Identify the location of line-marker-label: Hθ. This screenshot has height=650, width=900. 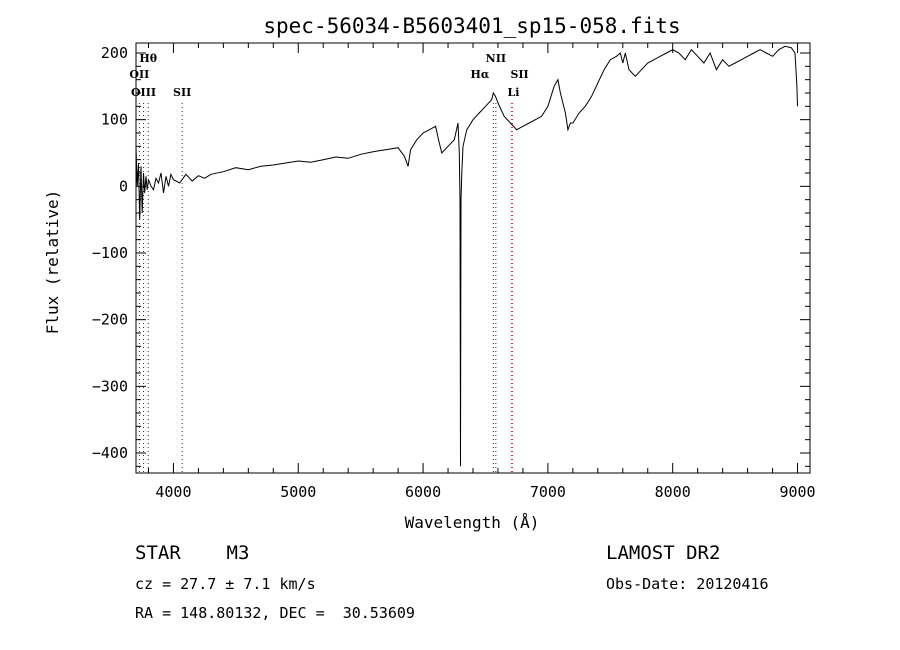
(148, 58).